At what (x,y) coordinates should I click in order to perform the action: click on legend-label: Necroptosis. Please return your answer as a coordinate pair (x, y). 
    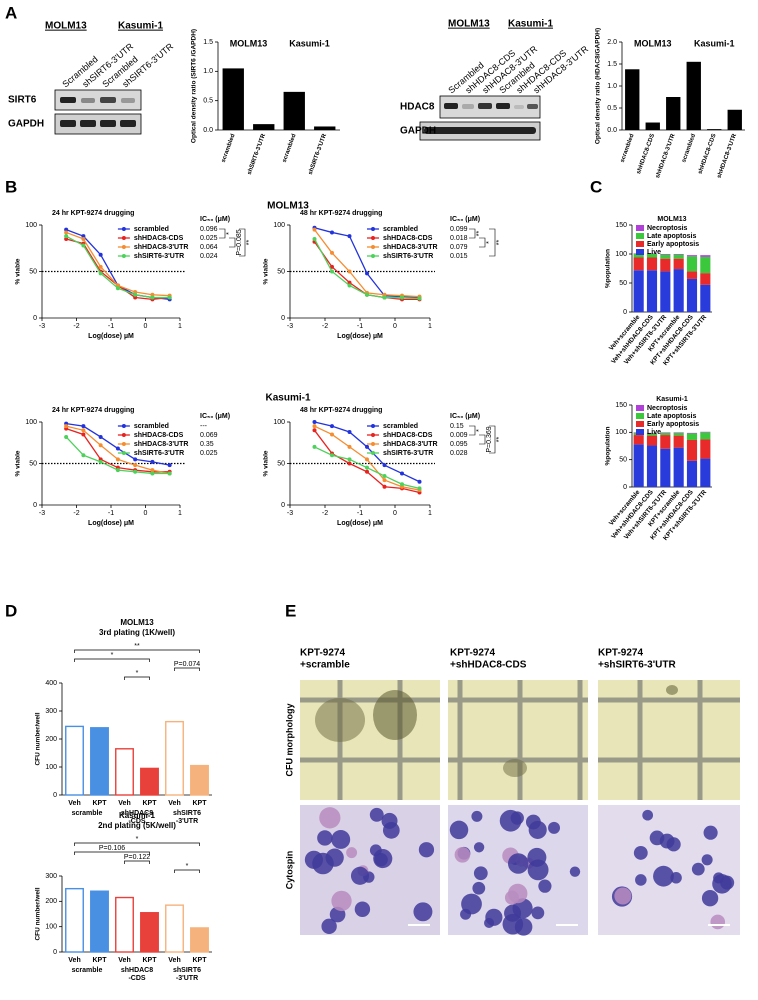
    Looking at the image, I should click on (667, 408).